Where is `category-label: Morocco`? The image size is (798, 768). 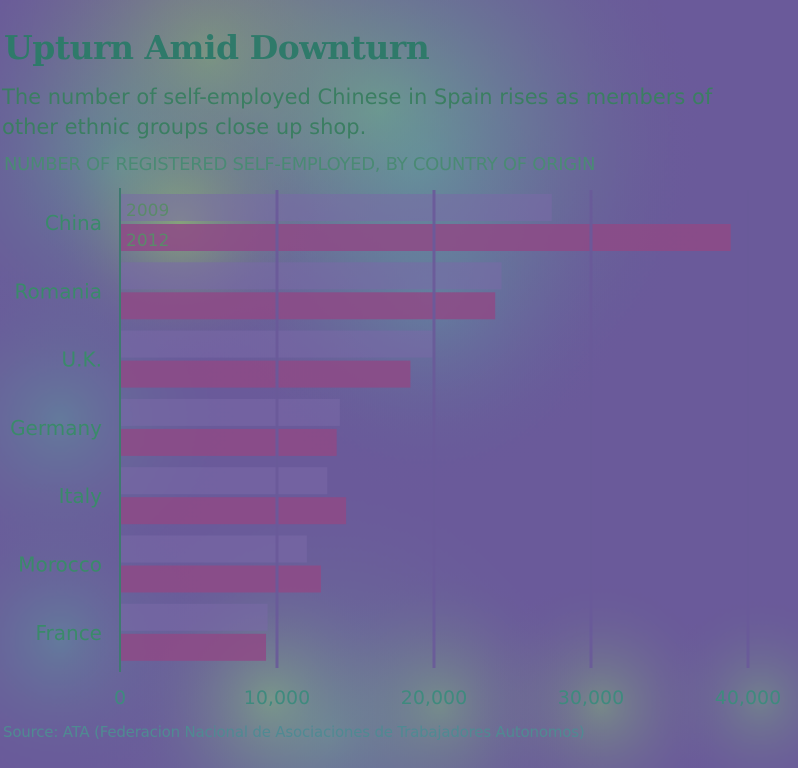
category-label: Morocco is located at coordinates (60, 565).